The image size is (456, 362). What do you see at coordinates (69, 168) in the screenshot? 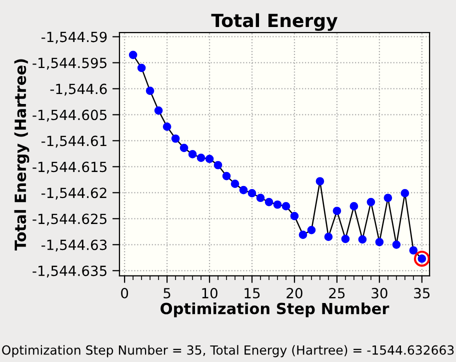
I see `y-tick-label: -1,544.615` at bounding box center [69, 168].